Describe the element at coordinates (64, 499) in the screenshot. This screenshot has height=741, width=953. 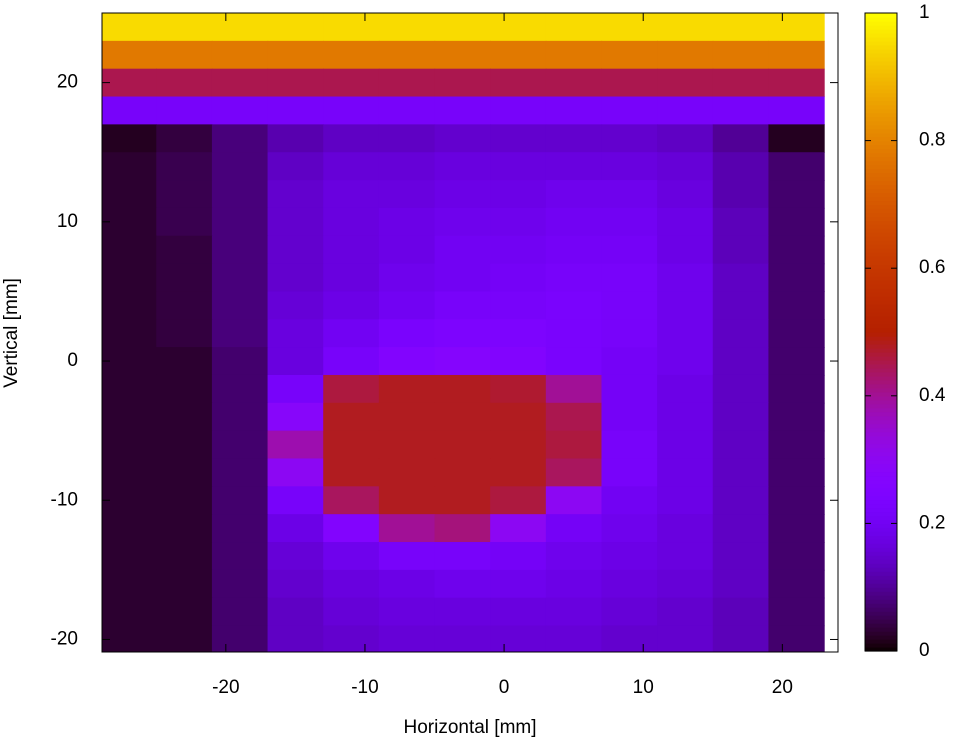
I see `y-tick-label: -10` at that location.